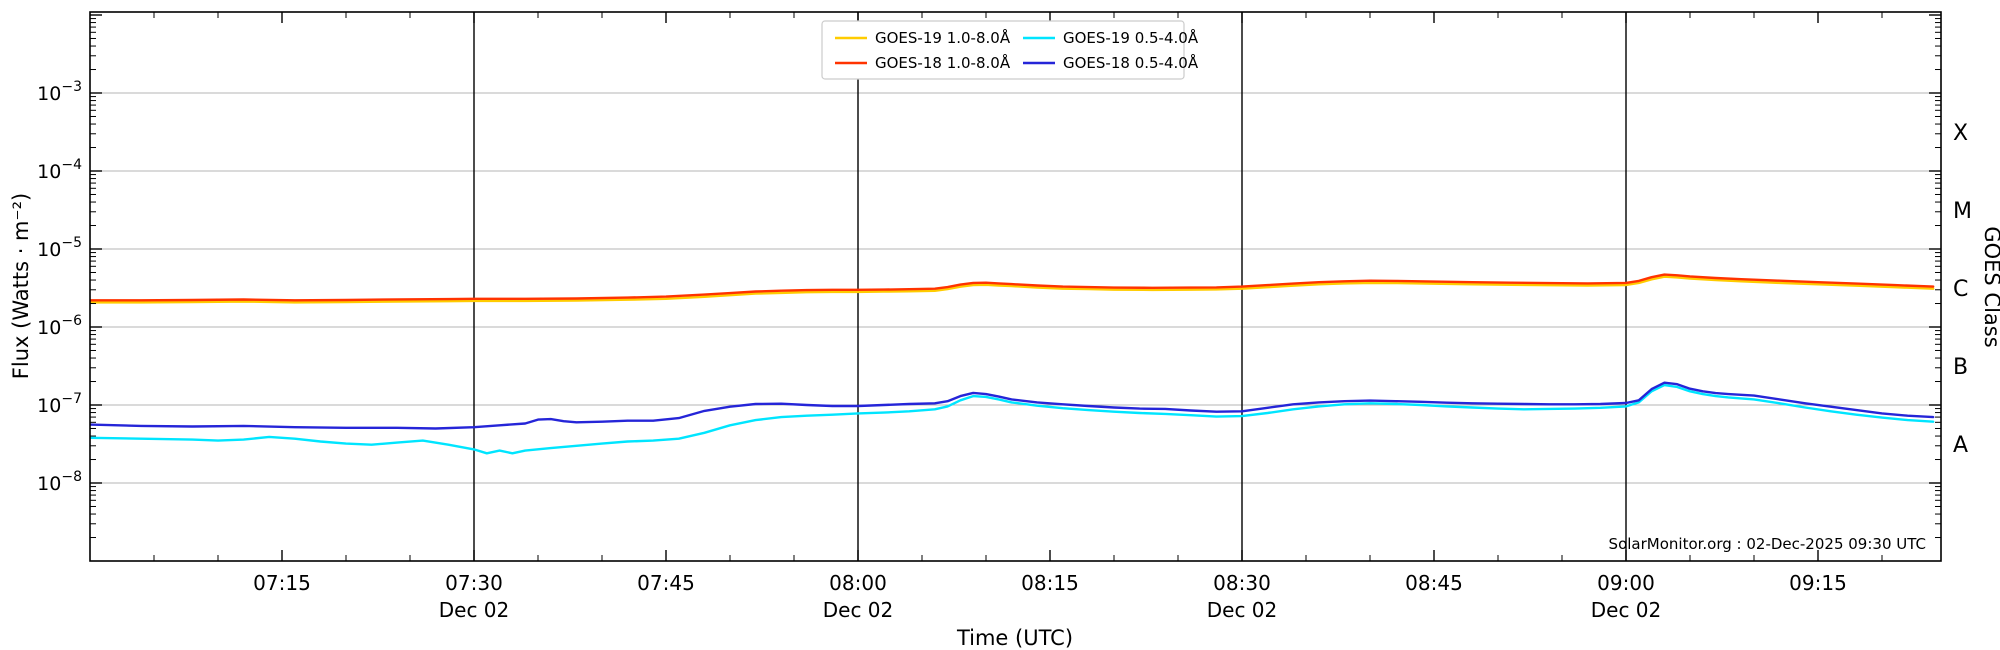  What do you see at coordinates (1960, 133) in the screenshot?
I see `goes-class-letter: X` at bounding box center [1960, 133].